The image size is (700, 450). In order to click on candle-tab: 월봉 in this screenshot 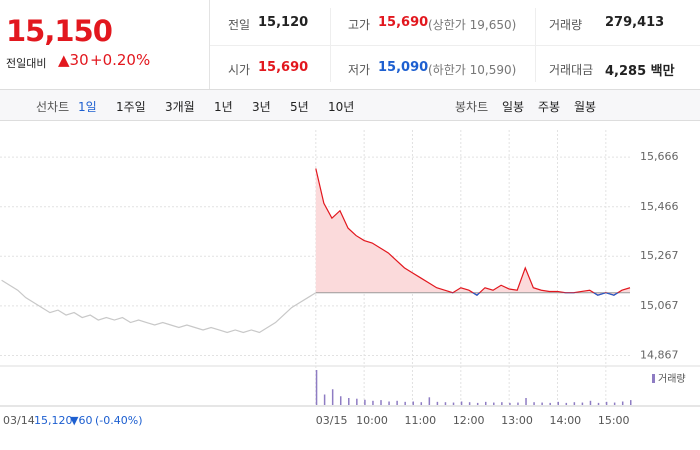, I will do `click(585, 107)`.